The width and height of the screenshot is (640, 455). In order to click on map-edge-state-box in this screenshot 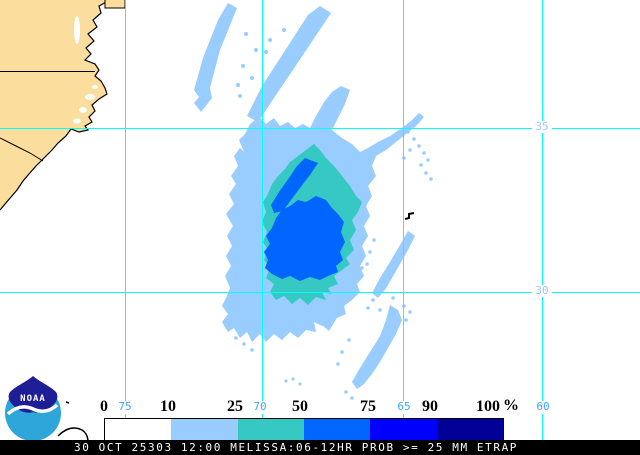, I will do `click(115, 4)`.